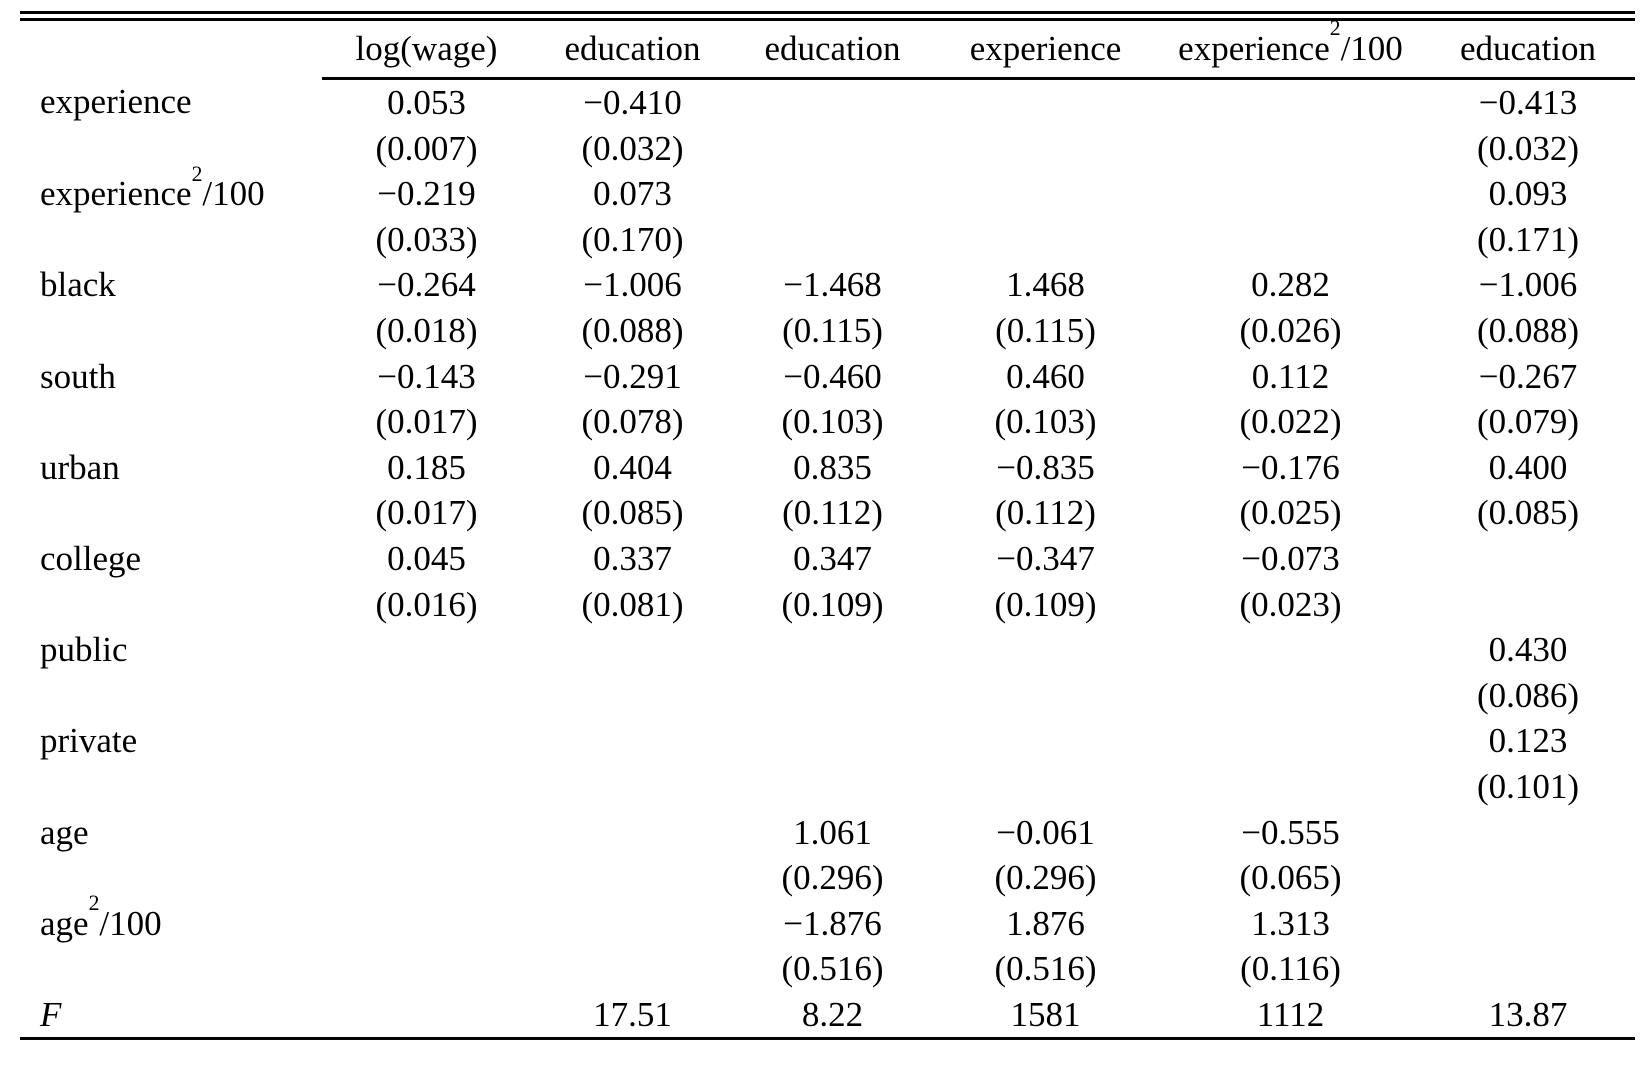 The height and width of the screenshot is (1068, 1650). I want to click on coefficient-value: −0.061, so click(1045, 832).